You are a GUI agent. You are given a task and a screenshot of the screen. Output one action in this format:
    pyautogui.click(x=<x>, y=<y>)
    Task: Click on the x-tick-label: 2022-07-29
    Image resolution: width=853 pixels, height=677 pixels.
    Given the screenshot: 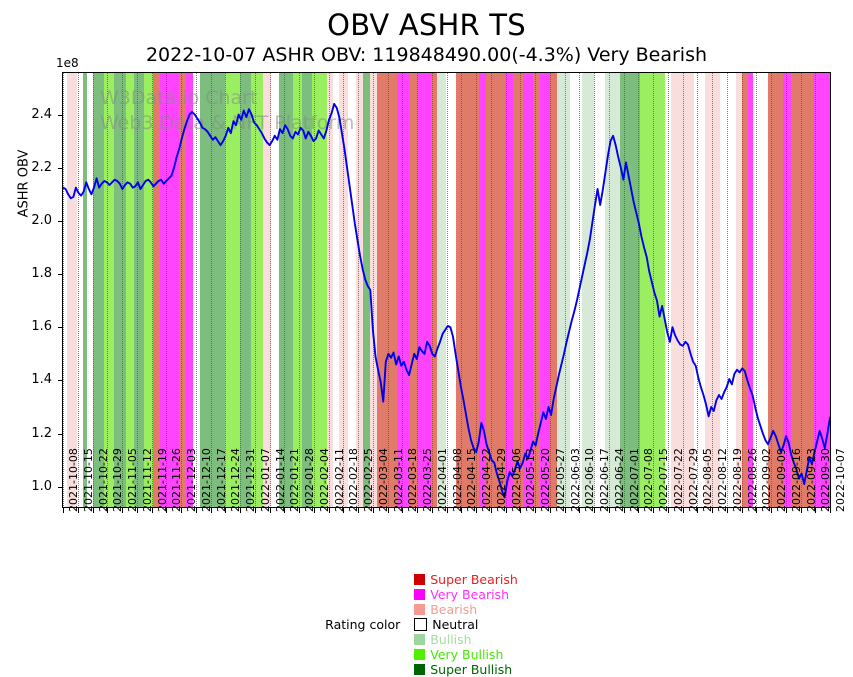 What is the action you would take?
    pyautogui.click(x=693, y=480)
    